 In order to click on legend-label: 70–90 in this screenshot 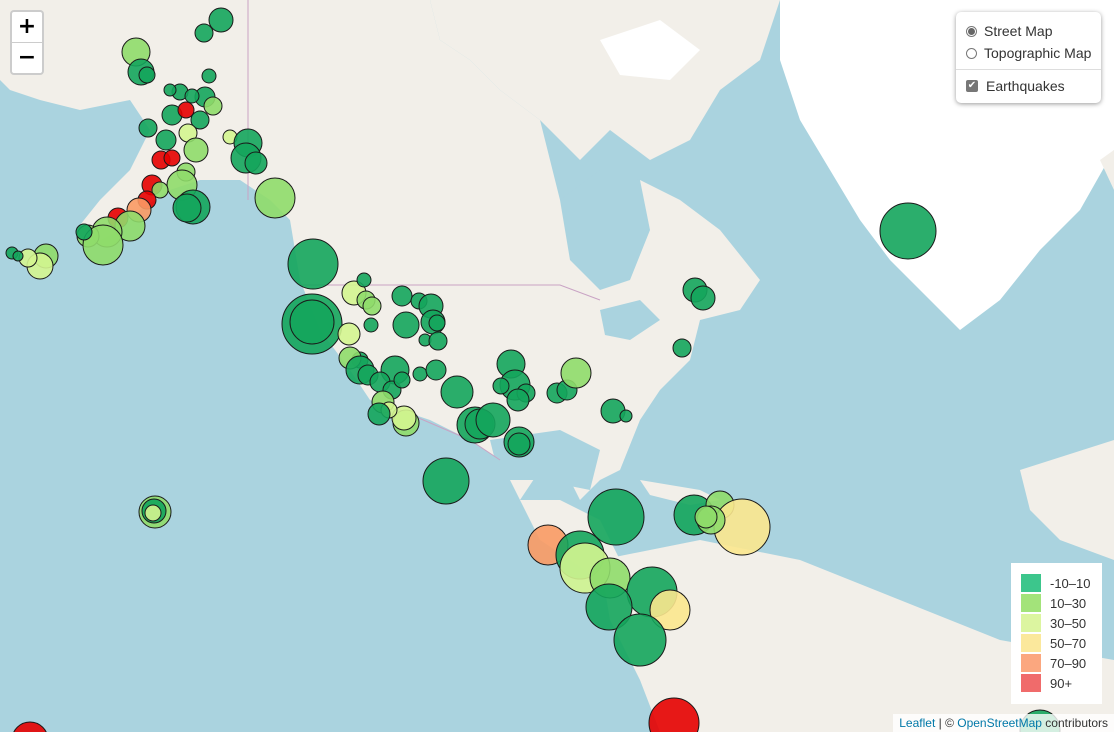, I will do `click(1068, 663)`.